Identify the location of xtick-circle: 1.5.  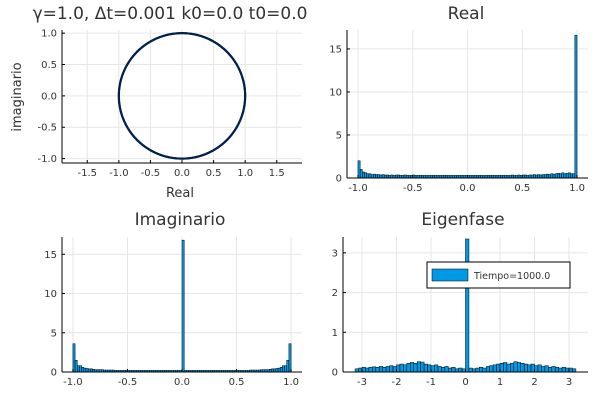
(277, 173).